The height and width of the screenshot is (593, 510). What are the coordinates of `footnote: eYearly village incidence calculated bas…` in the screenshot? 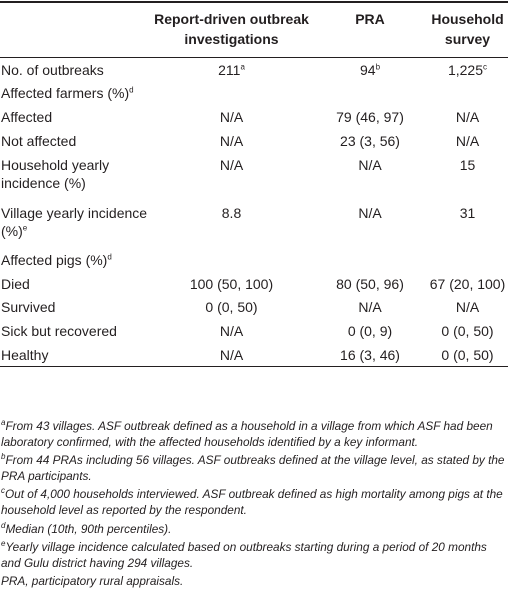 It's located at (244, 554).